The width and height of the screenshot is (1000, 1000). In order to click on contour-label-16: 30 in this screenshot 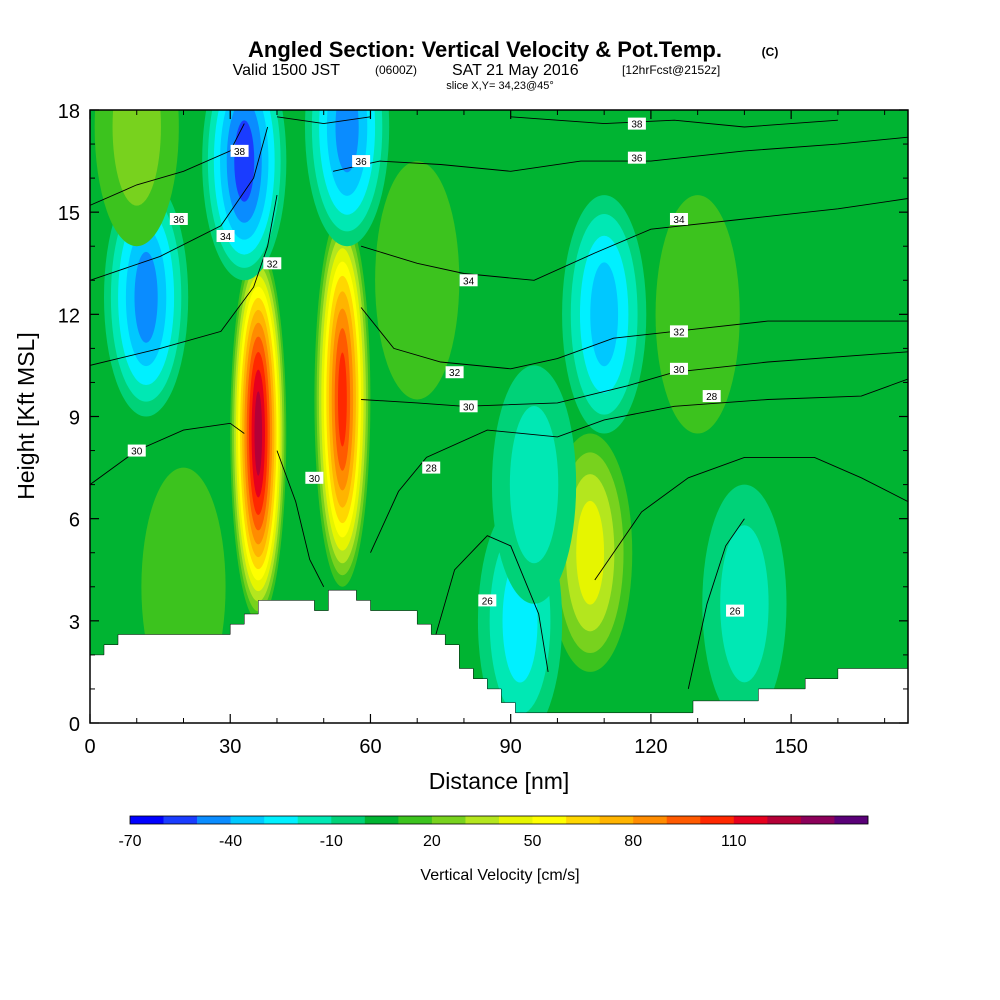, I will do `click(678, 369)`.